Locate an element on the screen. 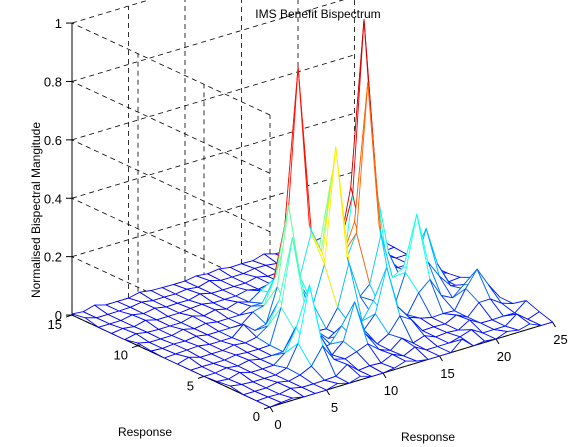 This screenshot has height=447, width=584. y-tick-label: 10 is located at coordinates (121, 355).